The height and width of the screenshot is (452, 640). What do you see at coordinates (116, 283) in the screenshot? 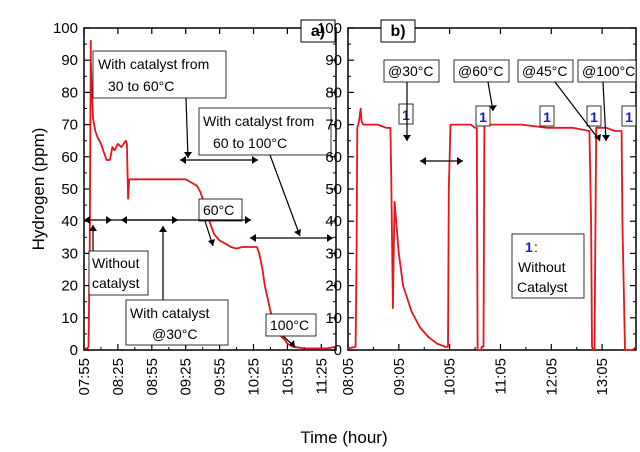
I see `annotation-without-catalyst-line2: catalyst` at bounding box center [116, 283].